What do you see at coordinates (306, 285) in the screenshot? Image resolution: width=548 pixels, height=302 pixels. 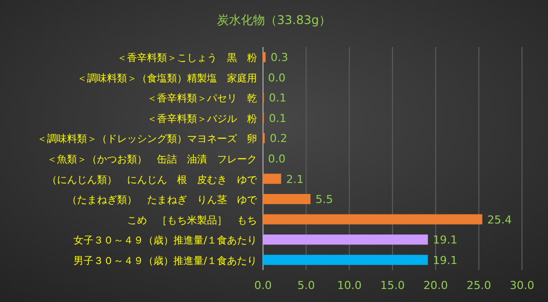 I see `x-tick-label: 5.0` at bounding box center [306, 285].